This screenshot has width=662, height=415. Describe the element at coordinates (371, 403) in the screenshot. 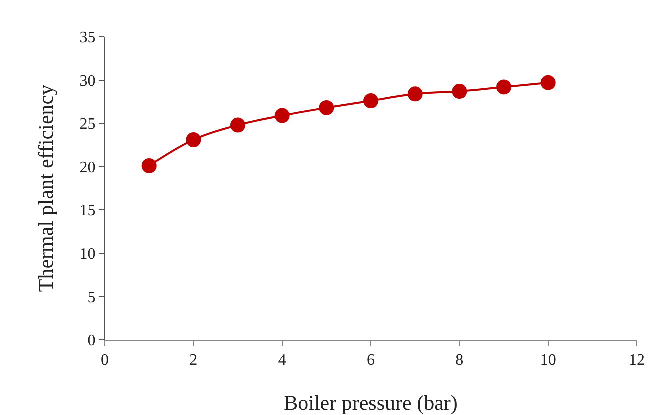

I see `x-axis-title: Boiler pressure (bar)` at that location.